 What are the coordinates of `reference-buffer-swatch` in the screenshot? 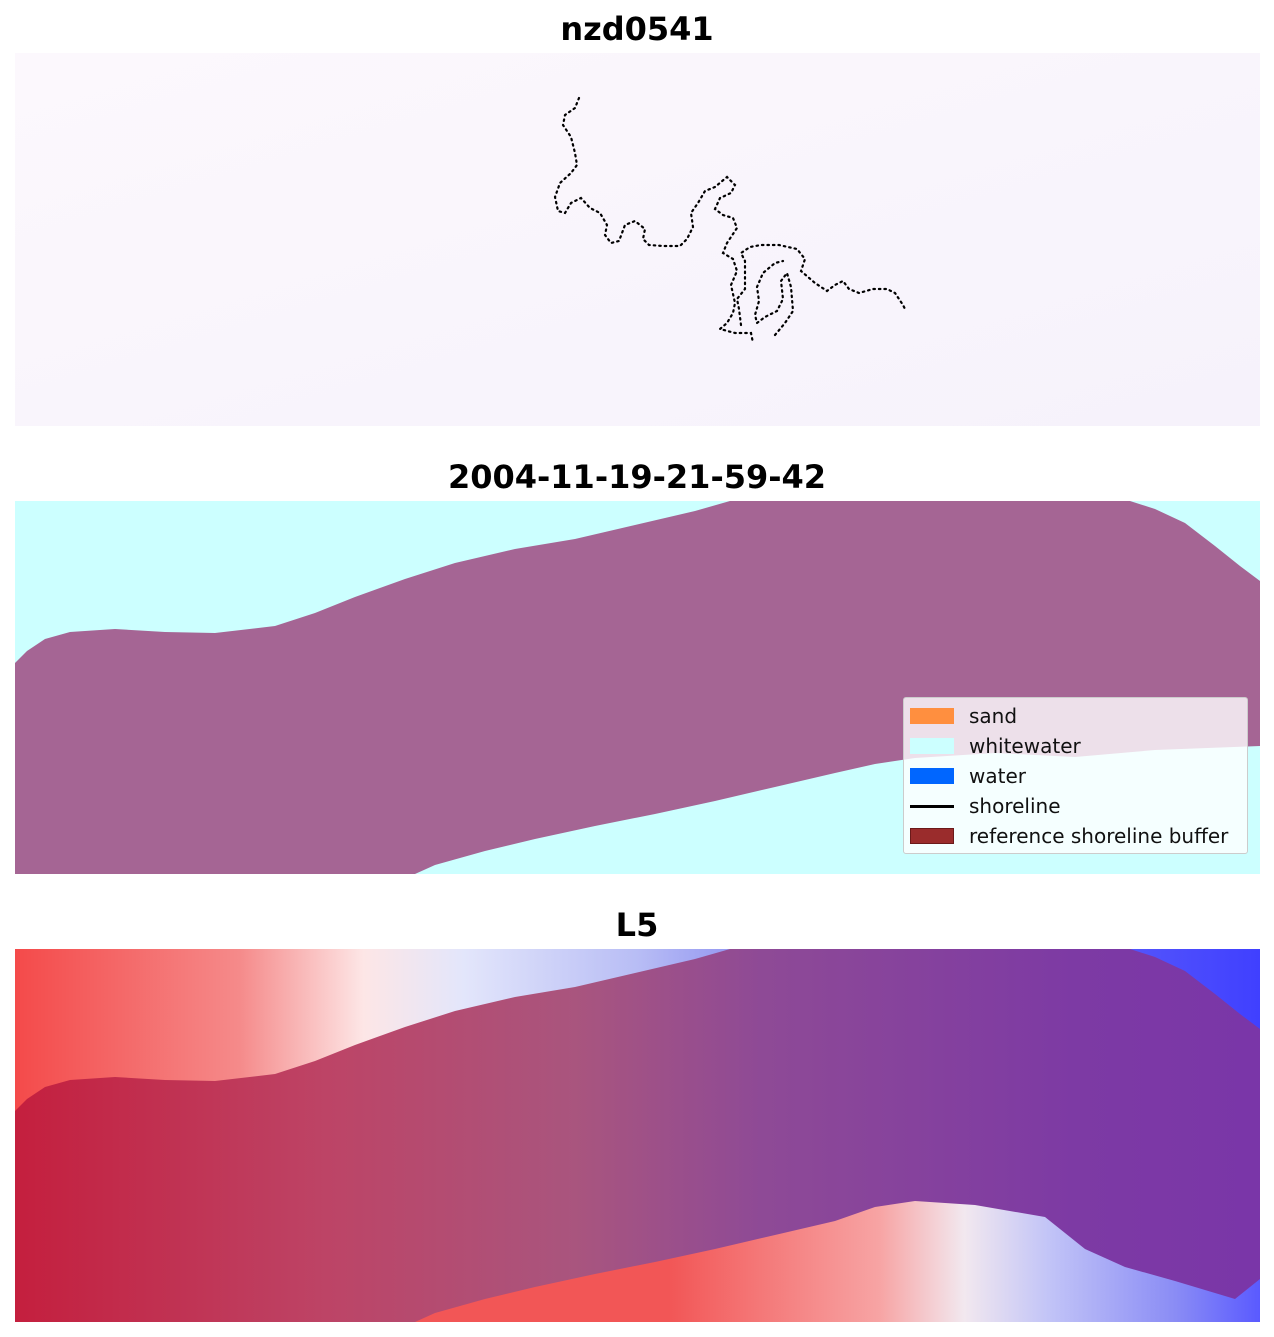 It's located at (932, 836).